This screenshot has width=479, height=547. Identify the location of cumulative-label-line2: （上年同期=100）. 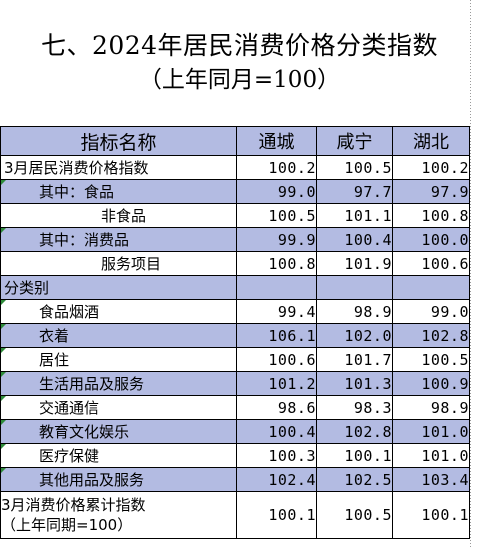
(67, 525).